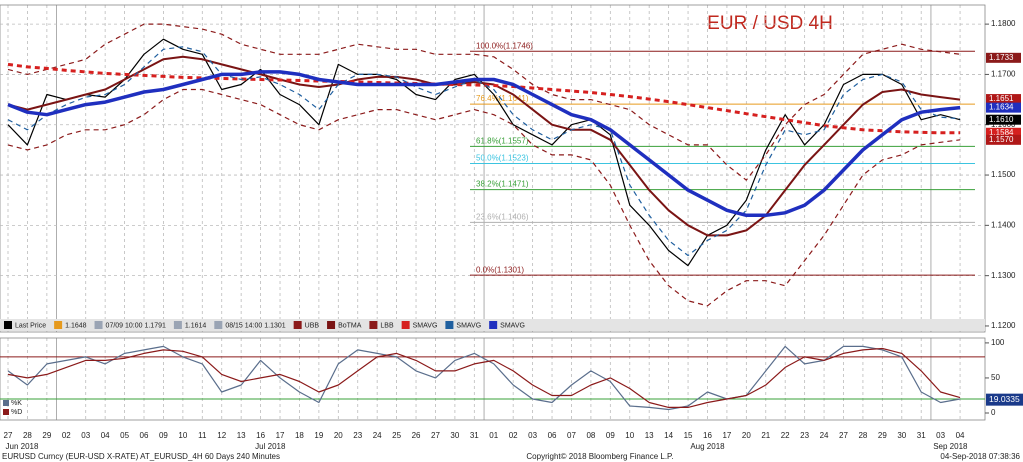  I want to click on x-tick-label: 07, so click(571, 435).